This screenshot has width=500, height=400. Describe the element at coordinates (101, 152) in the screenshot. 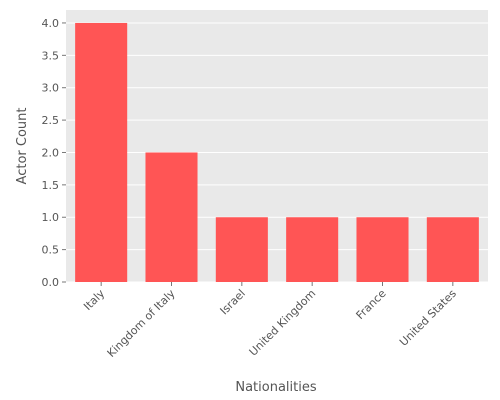

I see `bar-italy` at that location.